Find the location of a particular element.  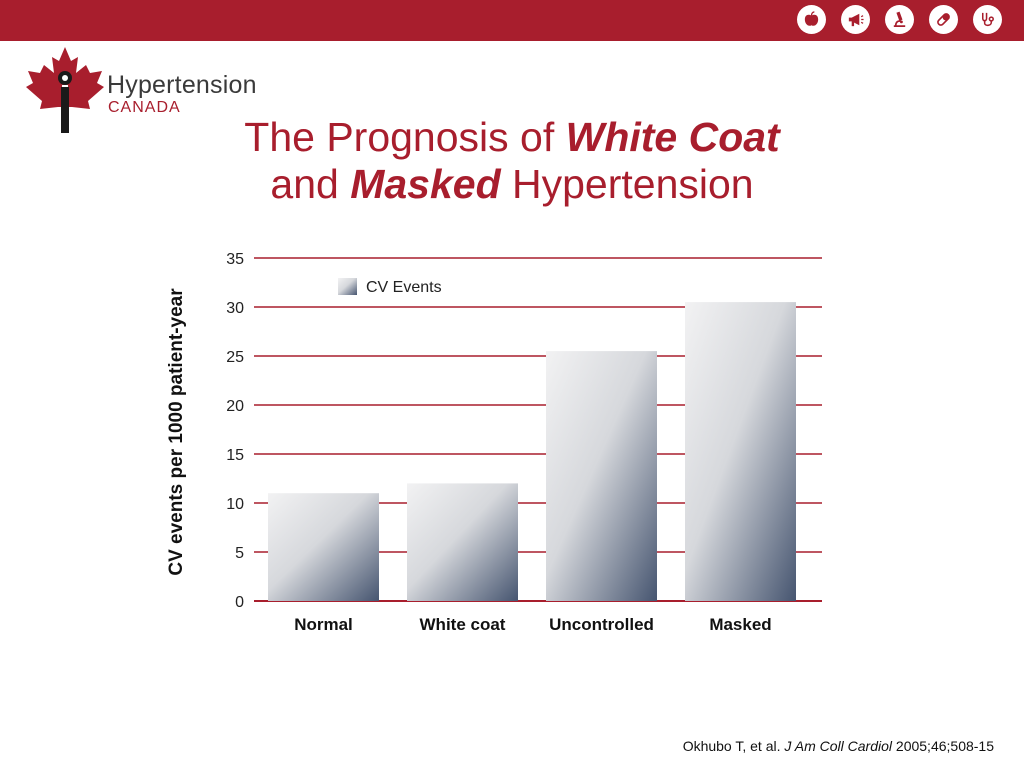

y-tick-label: 5 is located at coordinates (239, 553).